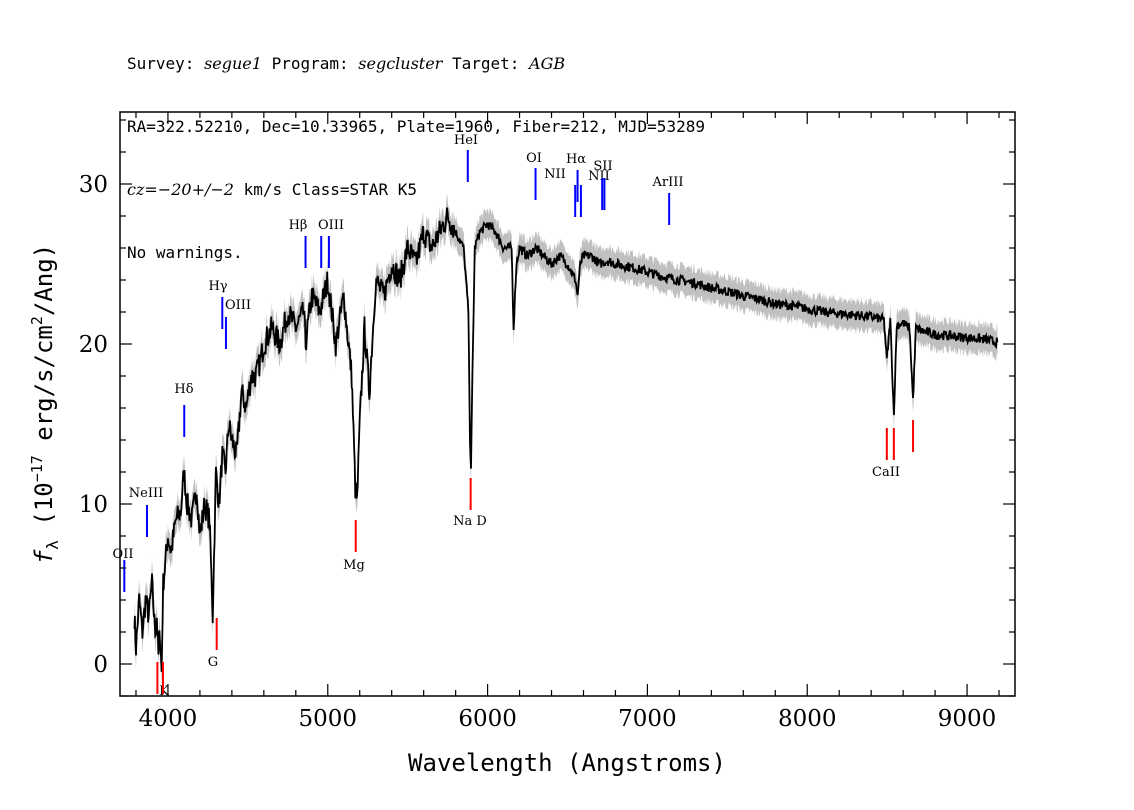 This screenshot has height=810, width=1134. I want to click on survey-name: segue1, so click(233, 63).